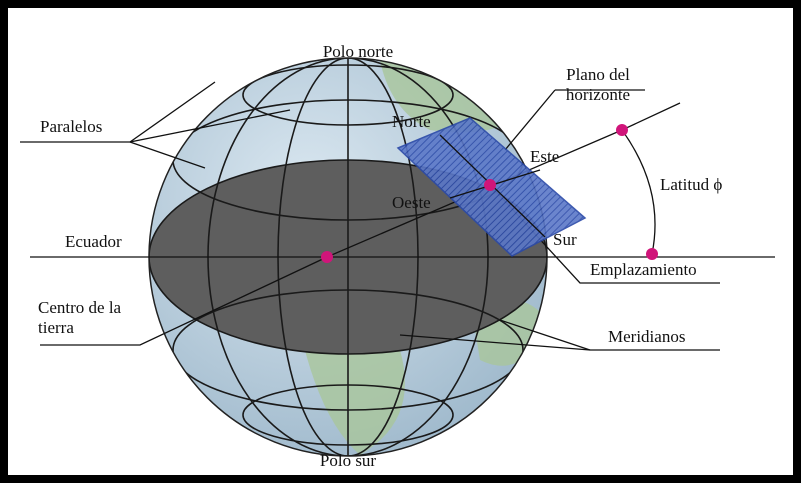 The width and height of the screenshot is (801, 483). I want to click on label: Ecuador, so click(93, 241).